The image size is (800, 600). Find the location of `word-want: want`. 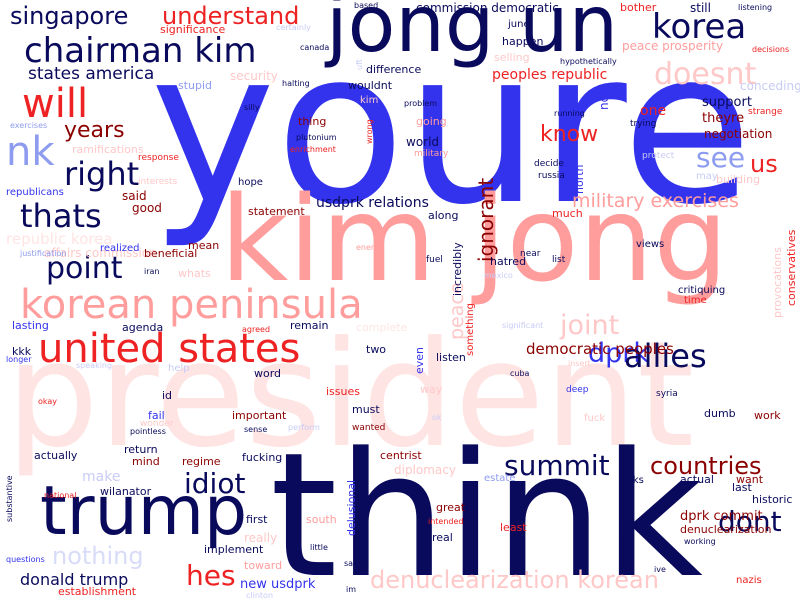

word-want: want is located at coordinates (750, 479).